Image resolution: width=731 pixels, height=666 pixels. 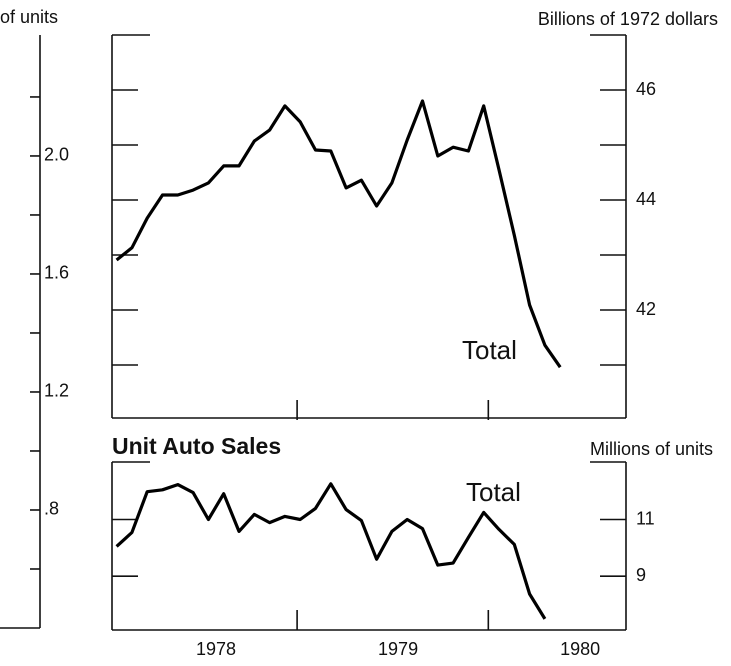 I want to click on y-tick-label: 1.6, so click(x=56, y=273).